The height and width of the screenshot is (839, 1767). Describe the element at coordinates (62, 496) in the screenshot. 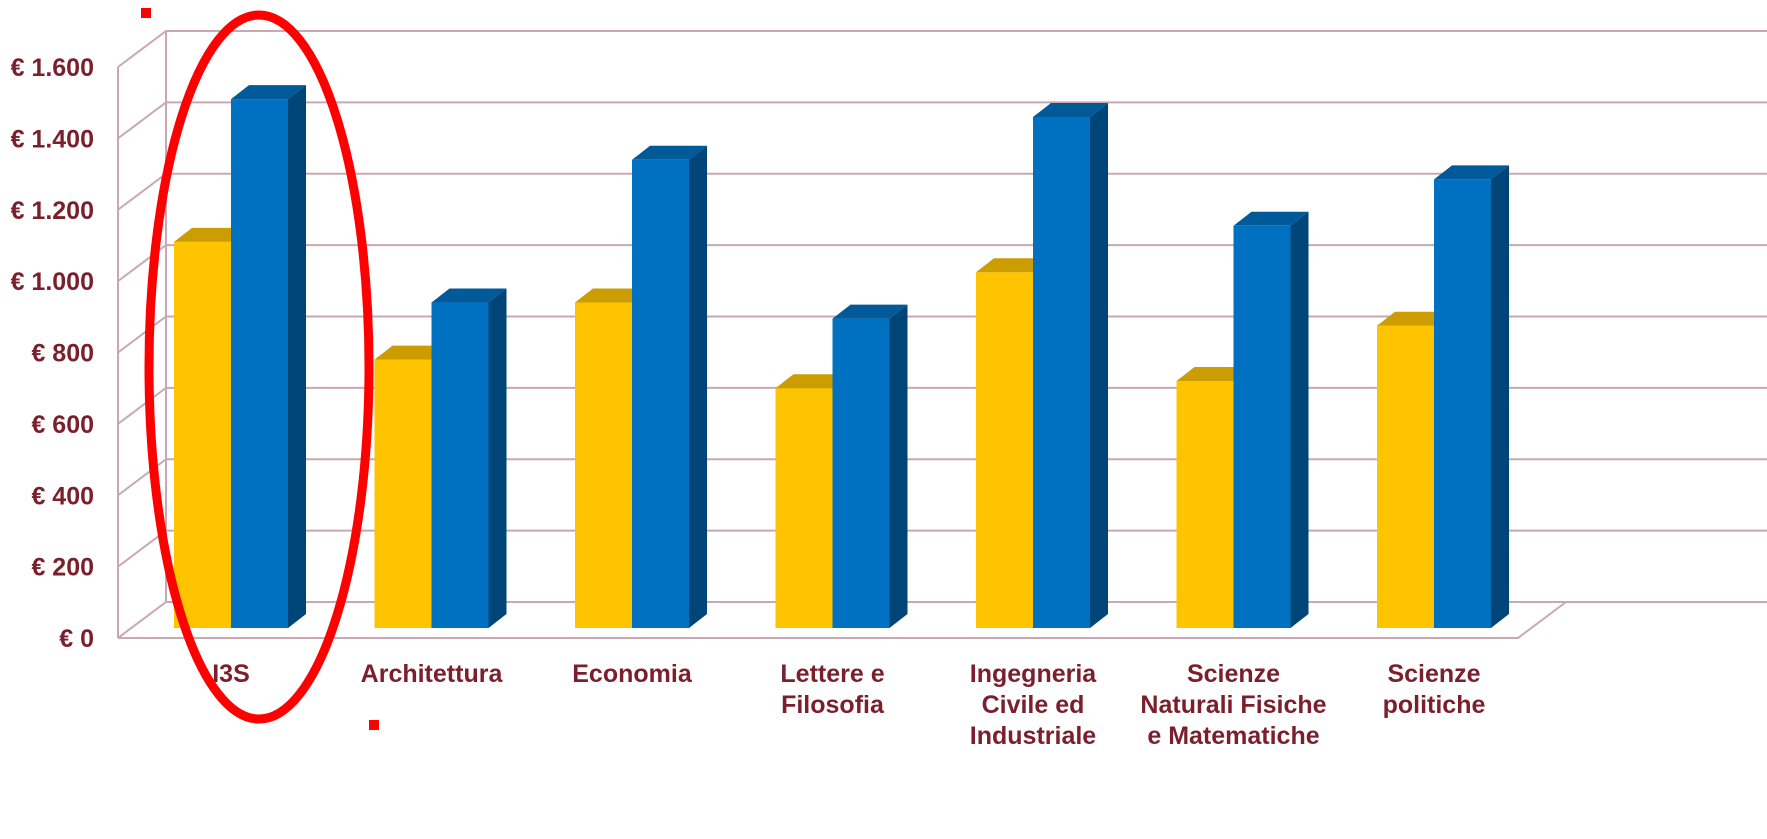

I see `y-tick-label: € 400` at that location.